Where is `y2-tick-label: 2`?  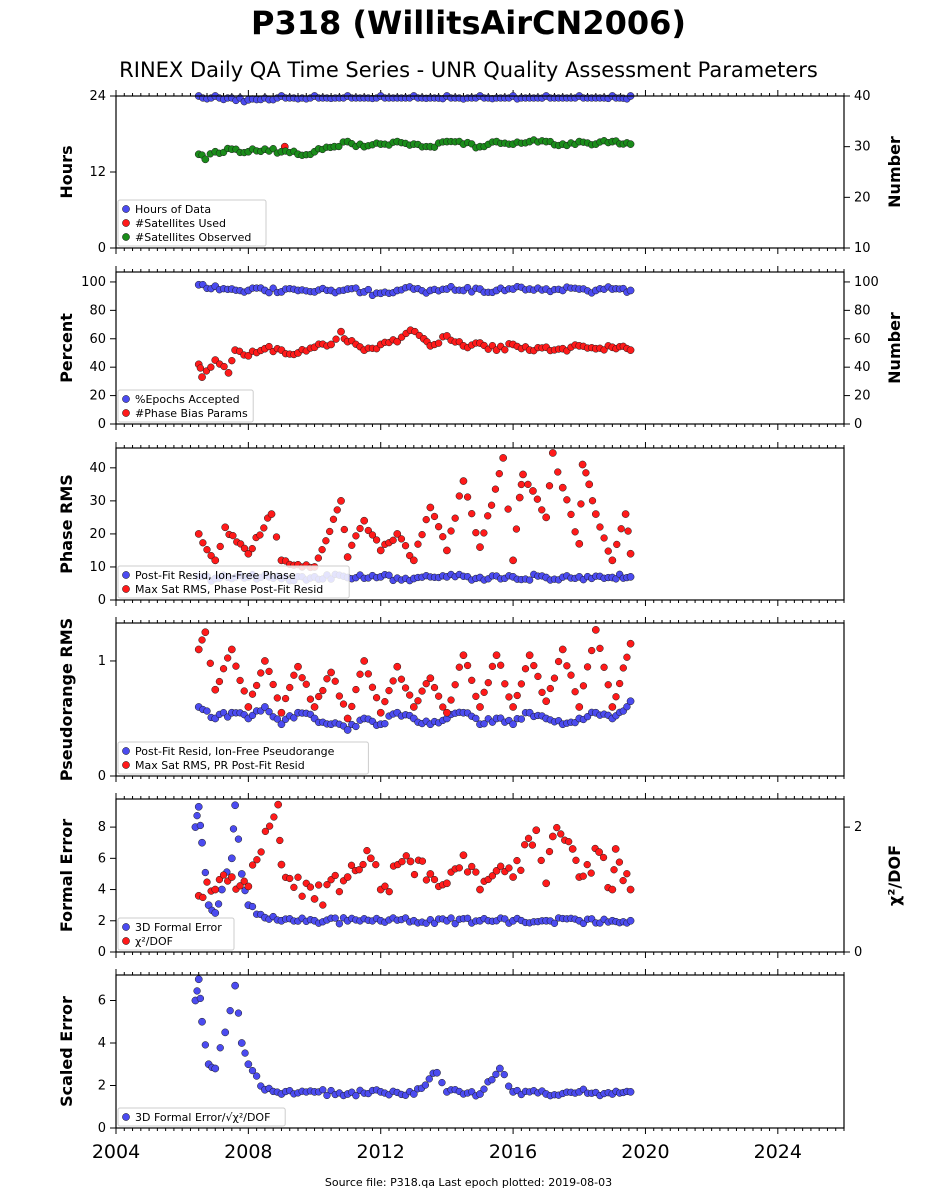 y2-tick-label: 2 is located at coordinates (858, 827).